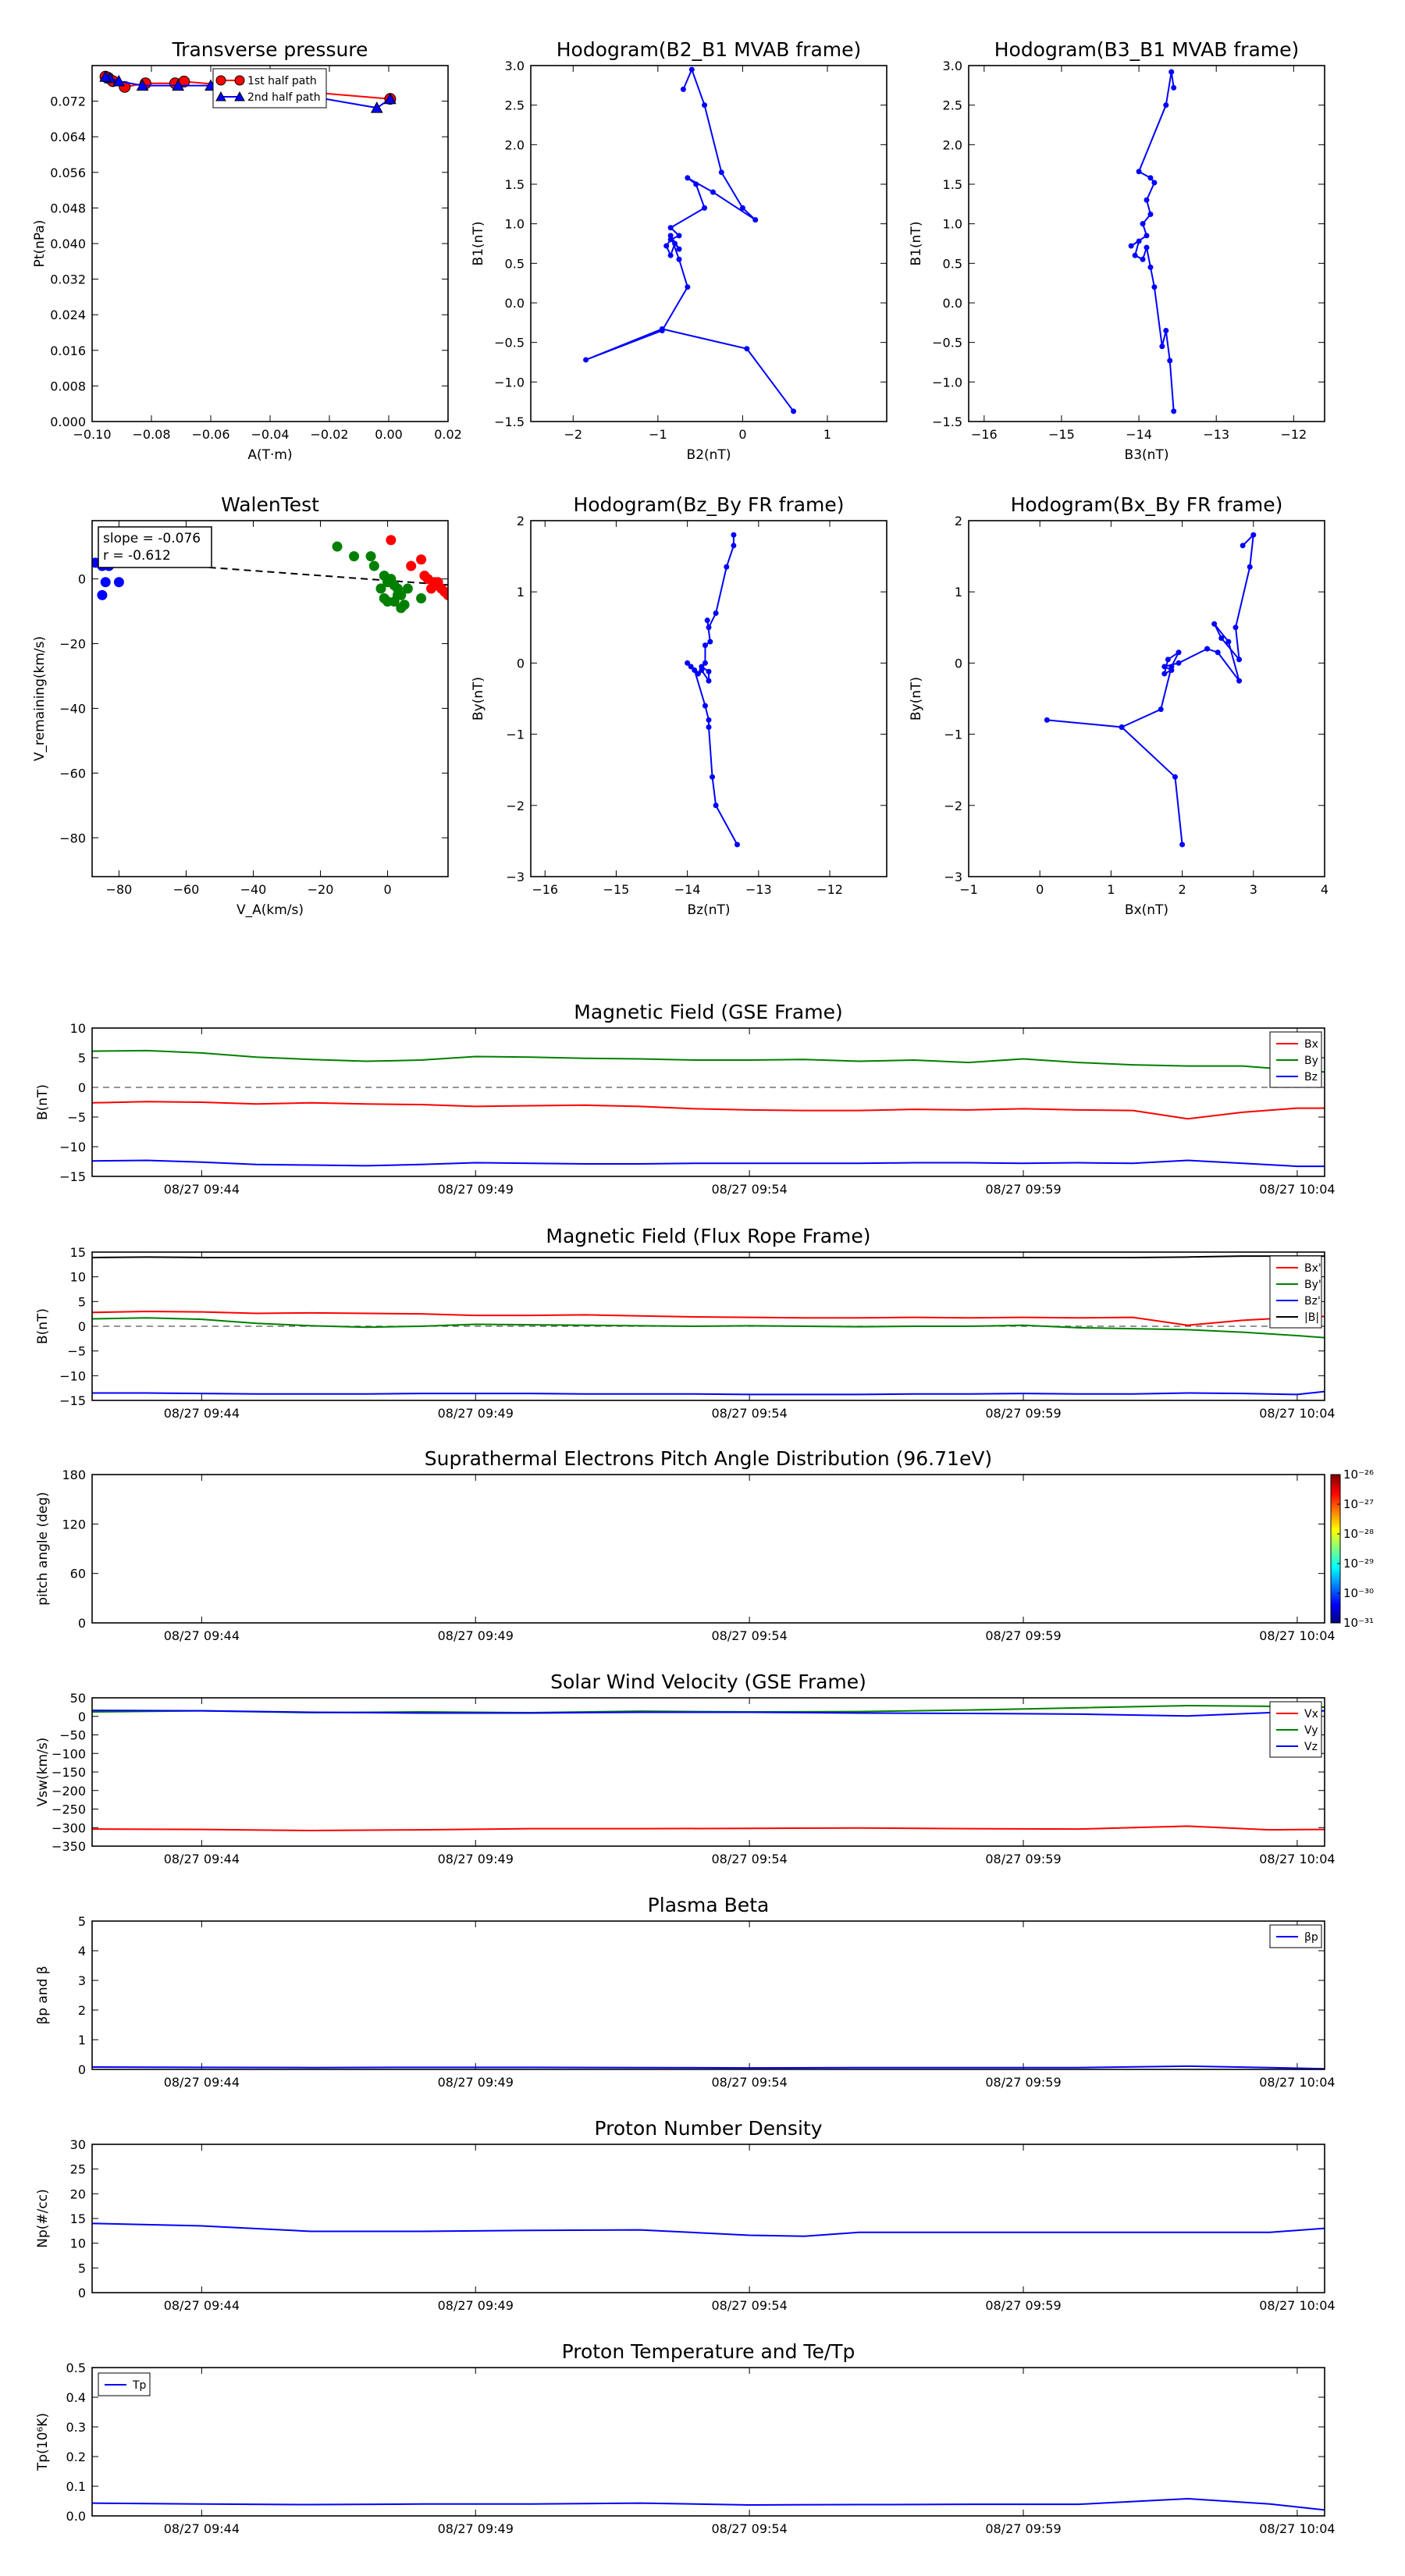  I want to click on chart-title: Magnetic Field (GSE Frame), so click(708, 1012).